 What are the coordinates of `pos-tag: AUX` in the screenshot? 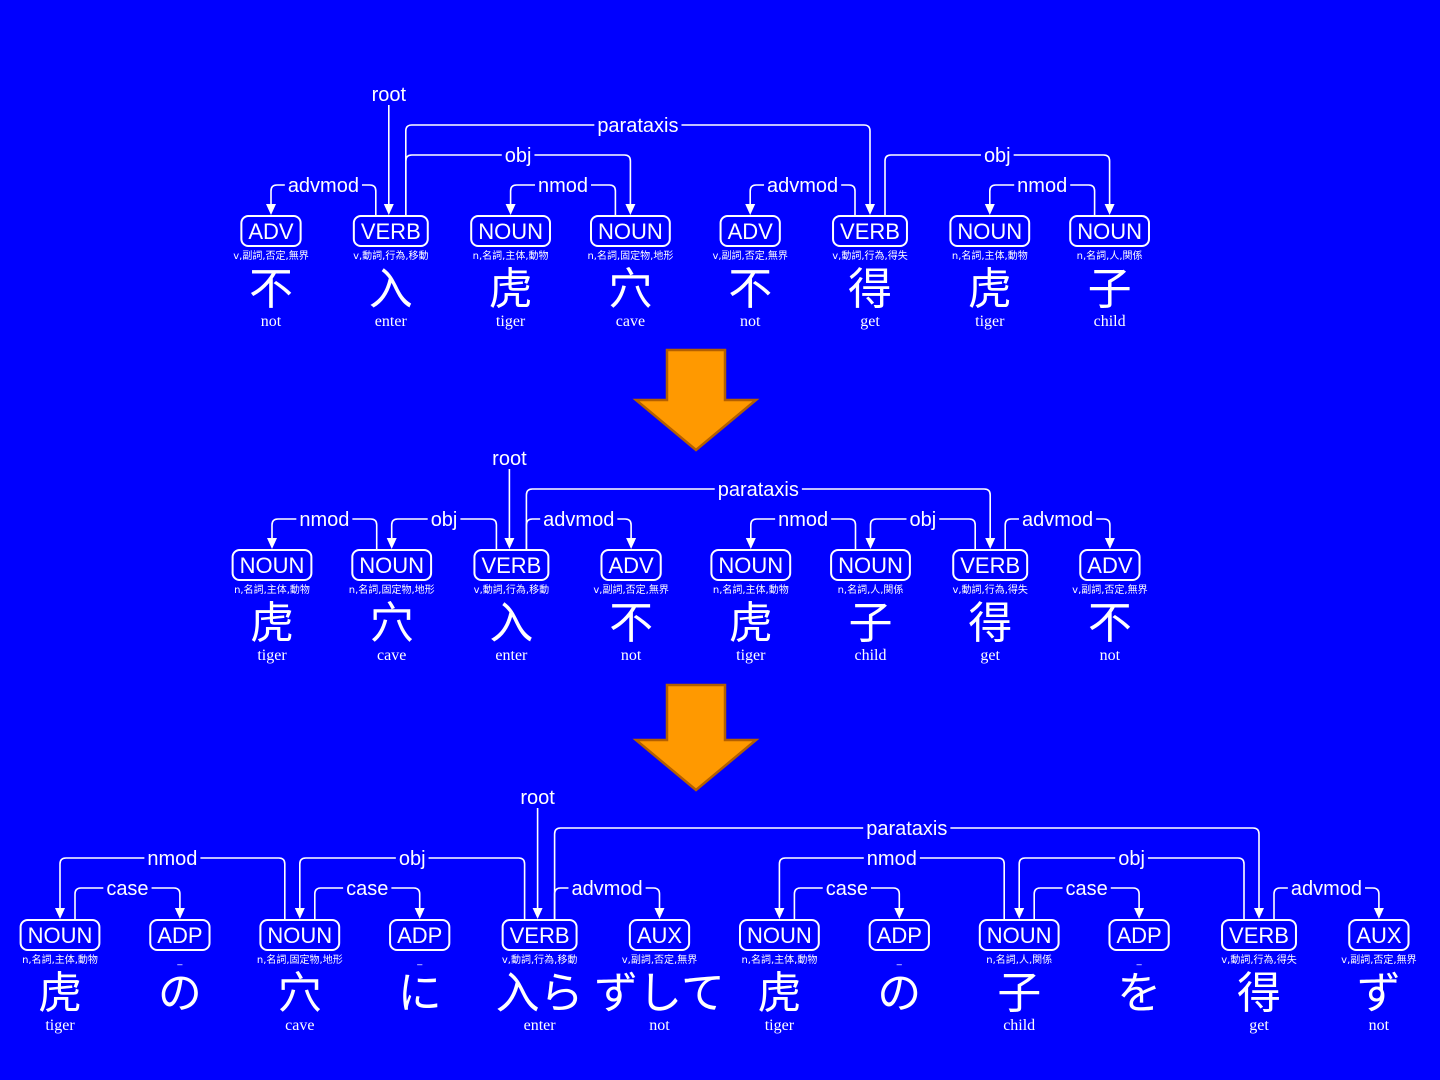 It's located at (1379, 935).